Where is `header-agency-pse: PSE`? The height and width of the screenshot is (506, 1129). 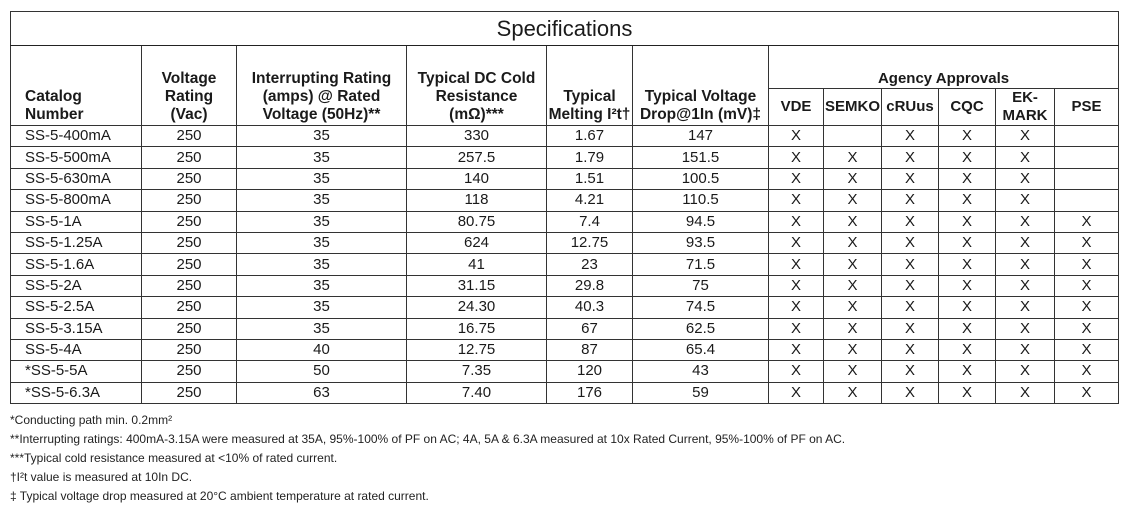 header-agency-pse: PSE is located at coordinates (1086, 107).